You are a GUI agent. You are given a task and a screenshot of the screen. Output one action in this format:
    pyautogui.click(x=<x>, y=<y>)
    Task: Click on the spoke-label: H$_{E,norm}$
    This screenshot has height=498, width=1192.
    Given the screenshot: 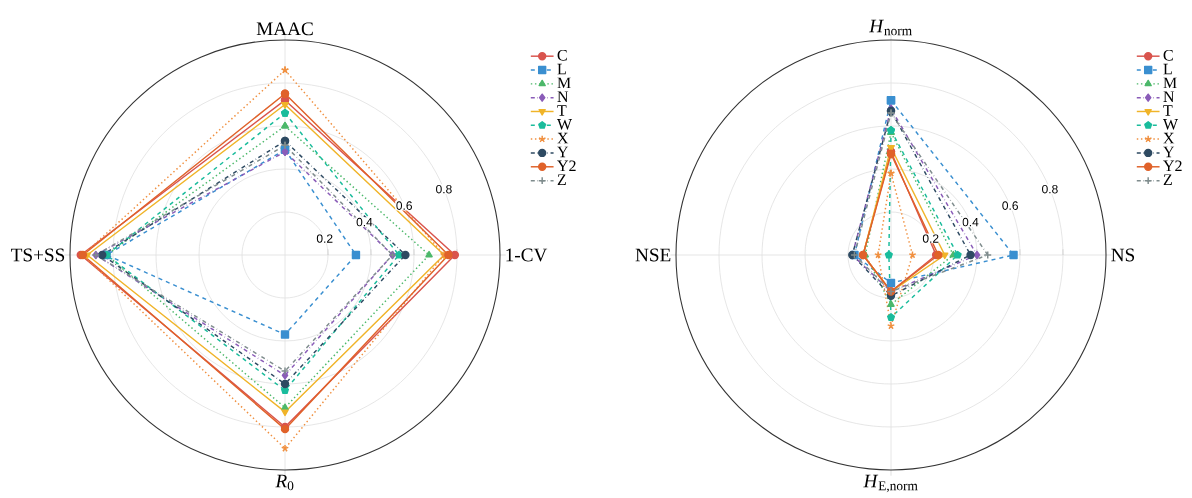 What is the action you would take?
    pyautogui.click(x=890, y=483)
    